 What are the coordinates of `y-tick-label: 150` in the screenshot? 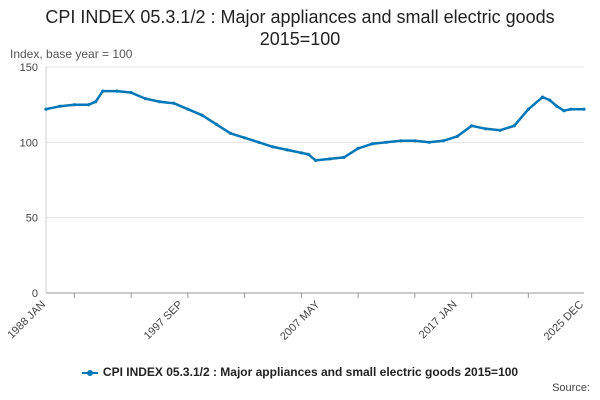 It's located at (29, 68).